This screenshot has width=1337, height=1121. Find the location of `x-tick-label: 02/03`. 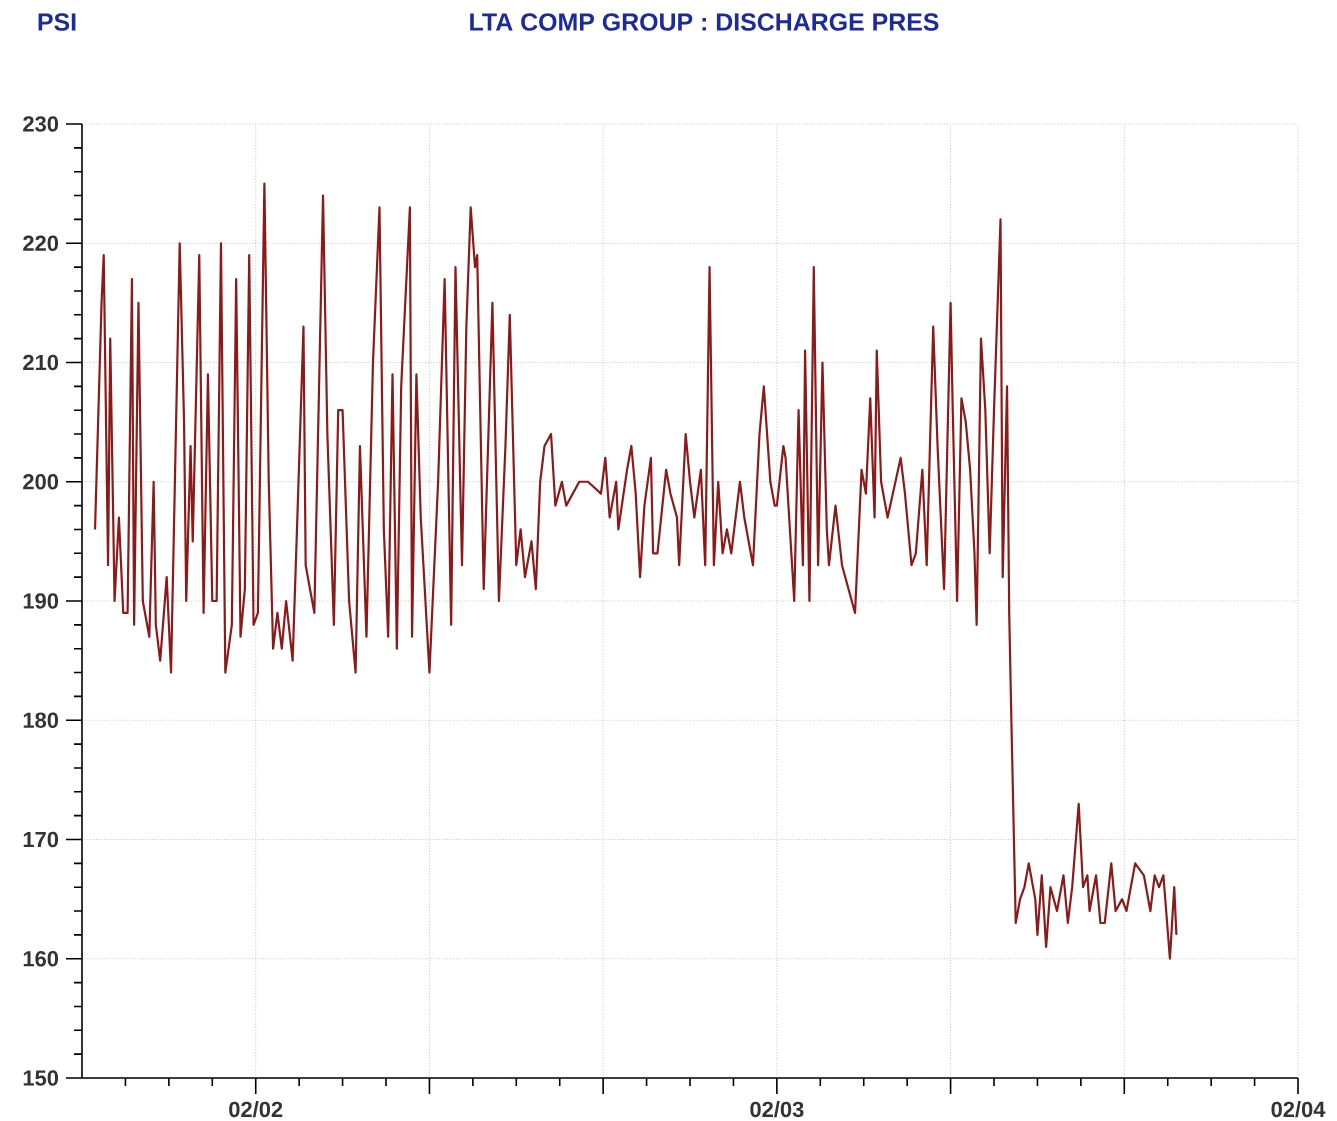

x-tick-label: 02/03 is located at coordinates (777, 1109).